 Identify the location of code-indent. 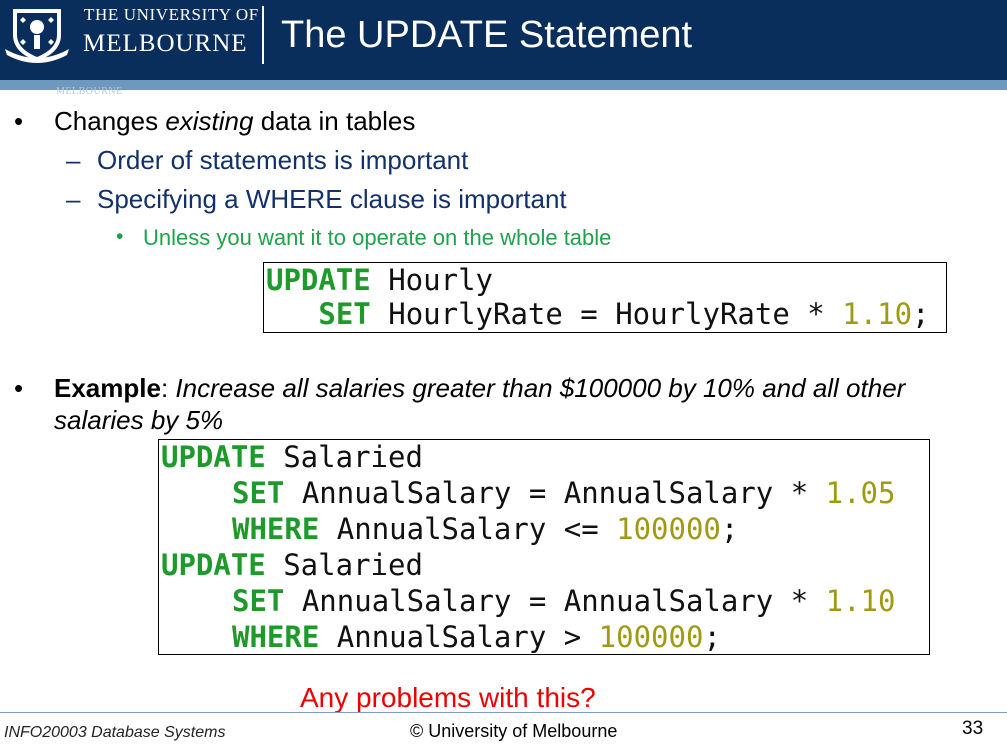
(292, 314).